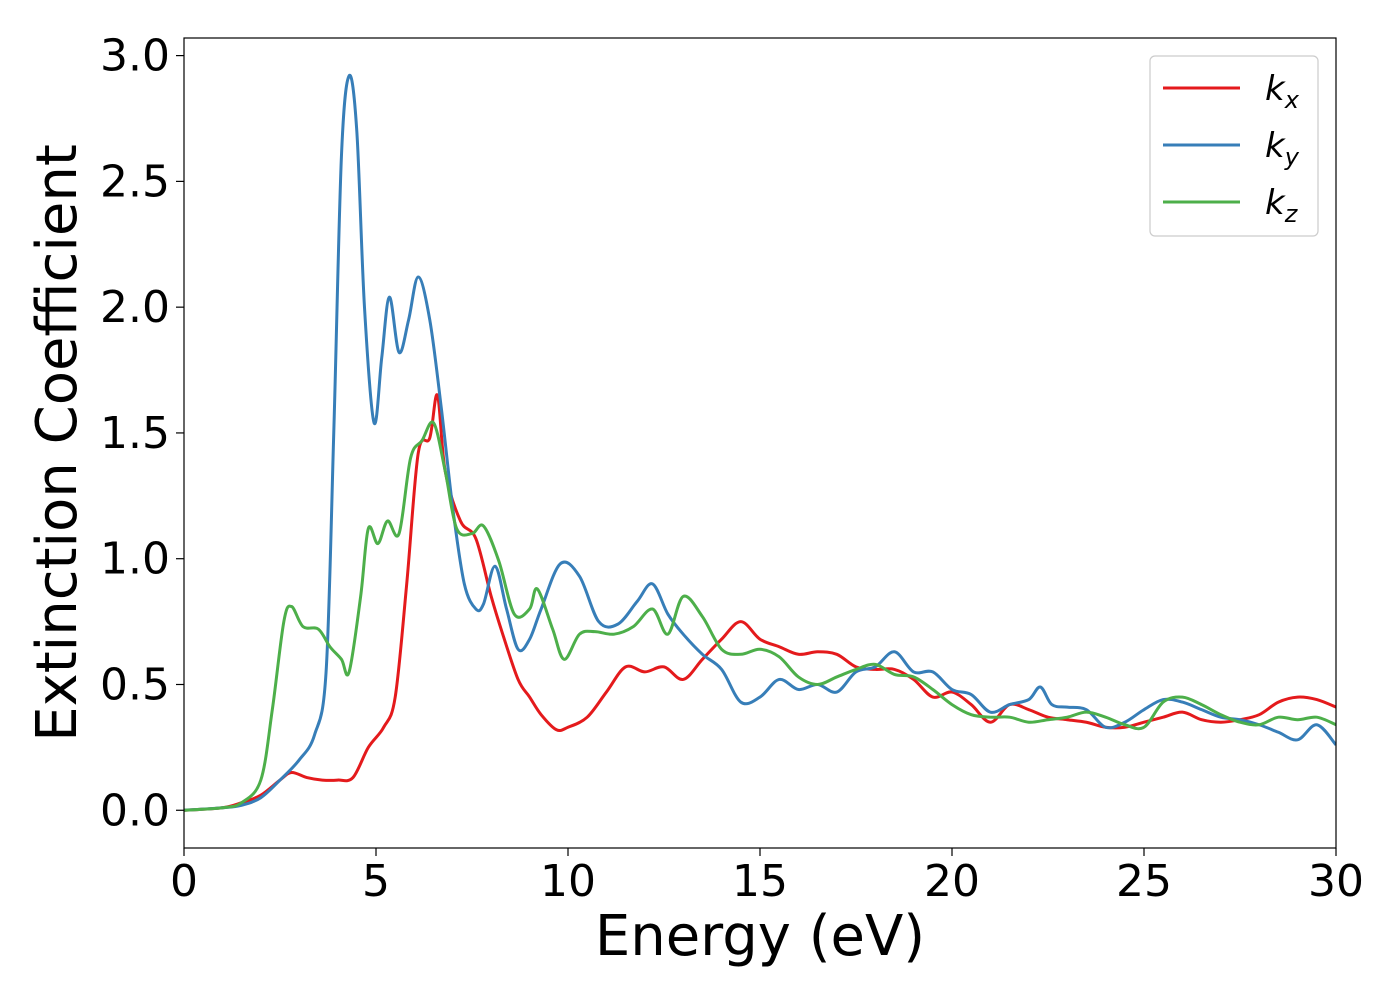 The width and height of the screenshot is (1400, 1000). What do you see at coordinates (760, 881) in the screenshot?
I see `x-tick-label: 15` at bounding box center [760, 881].